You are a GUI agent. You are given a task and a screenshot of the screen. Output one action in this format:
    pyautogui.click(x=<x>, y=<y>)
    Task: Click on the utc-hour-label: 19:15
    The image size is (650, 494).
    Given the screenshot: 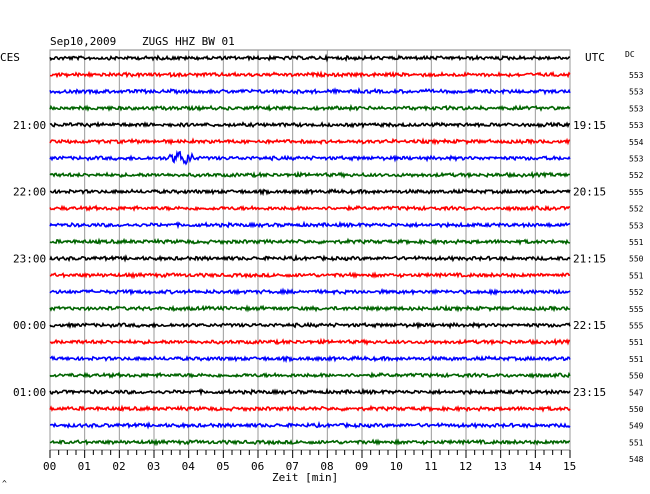 What is the action you would take?
    pyautogui.click(x=589, y=125)
    